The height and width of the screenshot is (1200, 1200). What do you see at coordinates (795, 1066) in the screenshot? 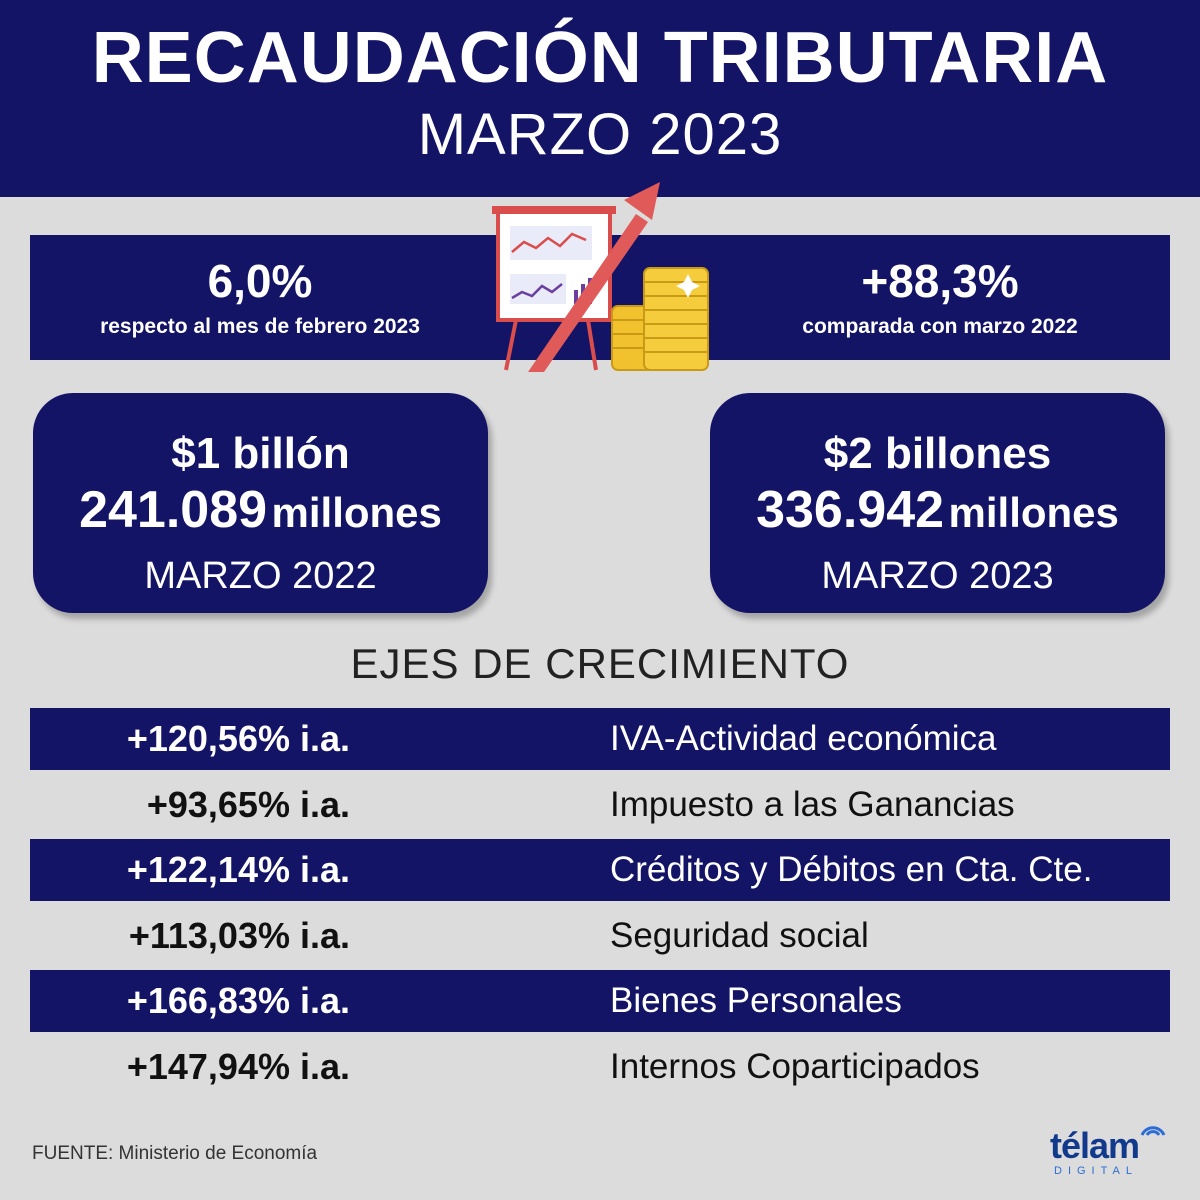
I see `growth-row-label: Internos Coparticipados` at bounding box center [795, 1066].